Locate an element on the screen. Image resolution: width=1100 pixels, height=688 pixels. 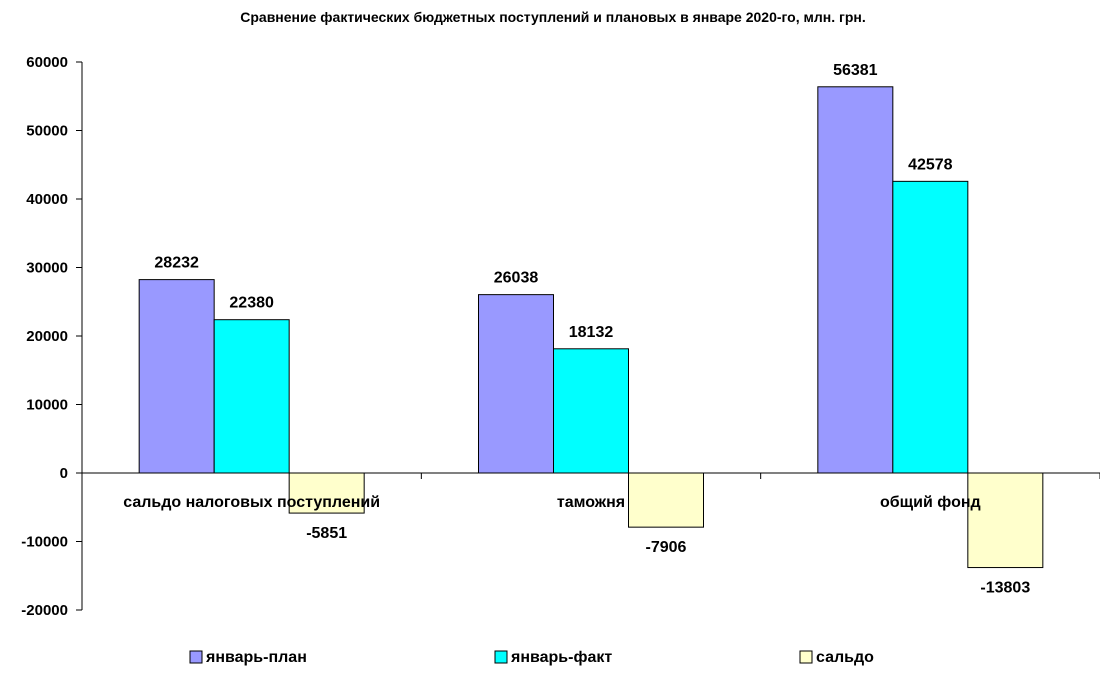
y-tick-label: 30000 is located at coordinates (47, 268).